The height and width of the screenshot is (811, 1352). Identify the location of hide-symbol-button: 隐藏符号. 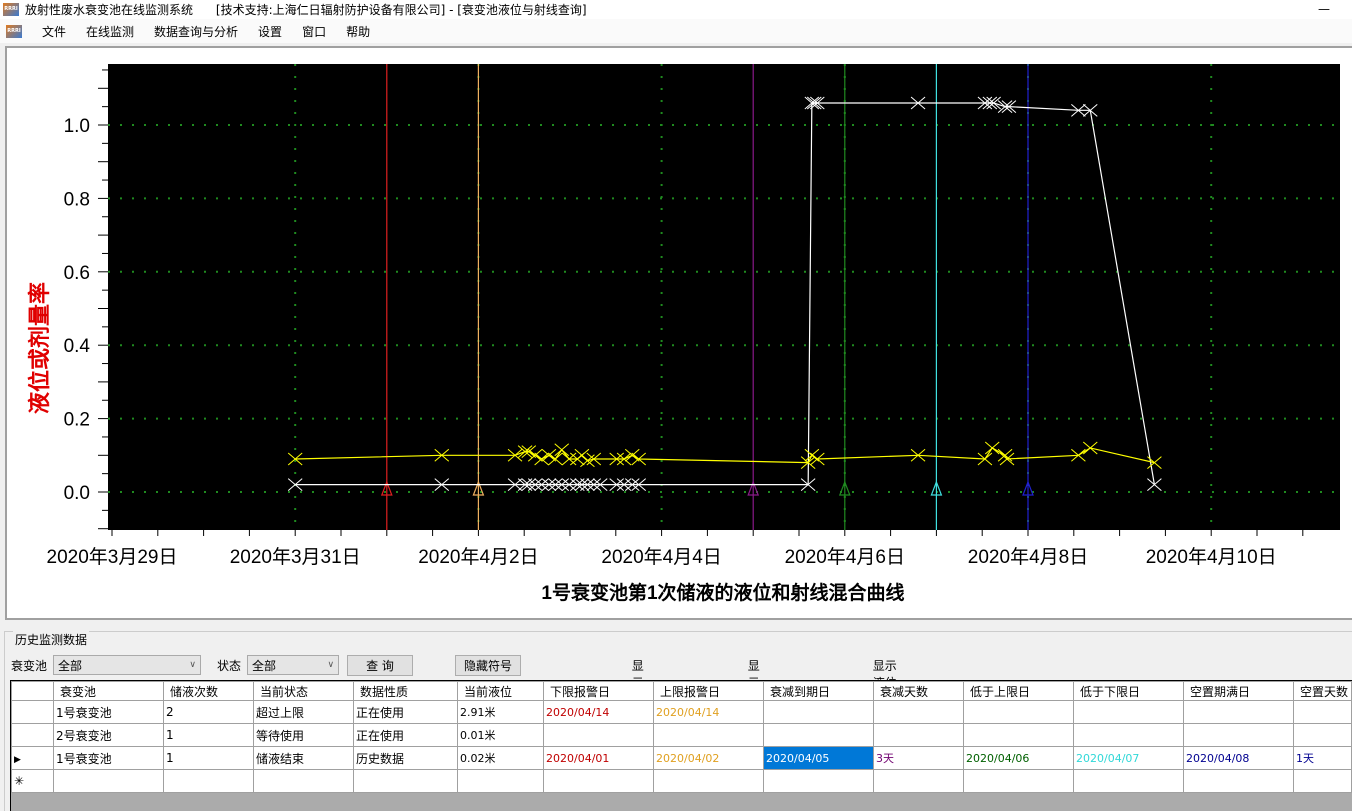
(488, 665).